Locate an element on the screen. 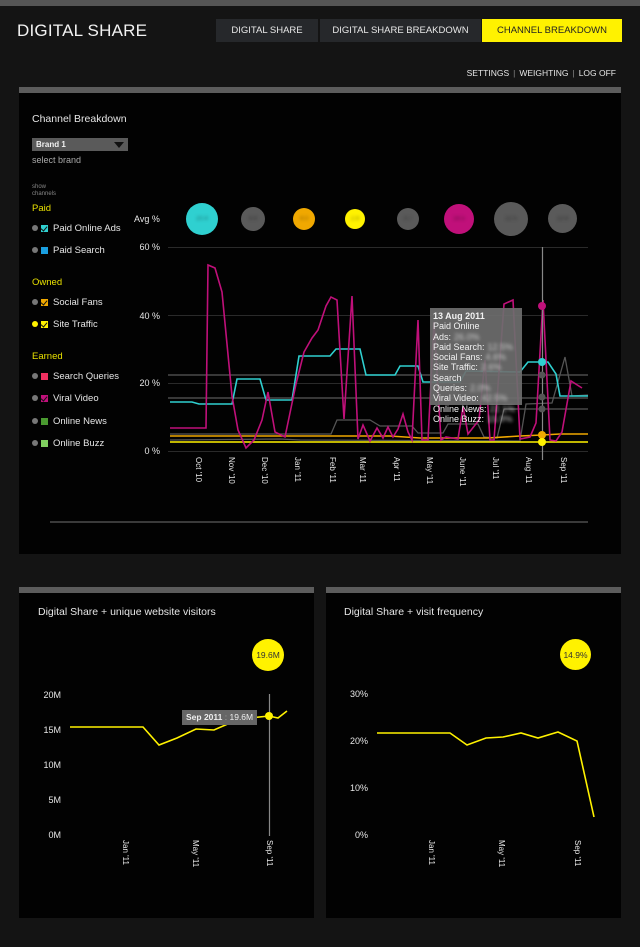  y-tick: 60 % is located at coordinates (149, 247).